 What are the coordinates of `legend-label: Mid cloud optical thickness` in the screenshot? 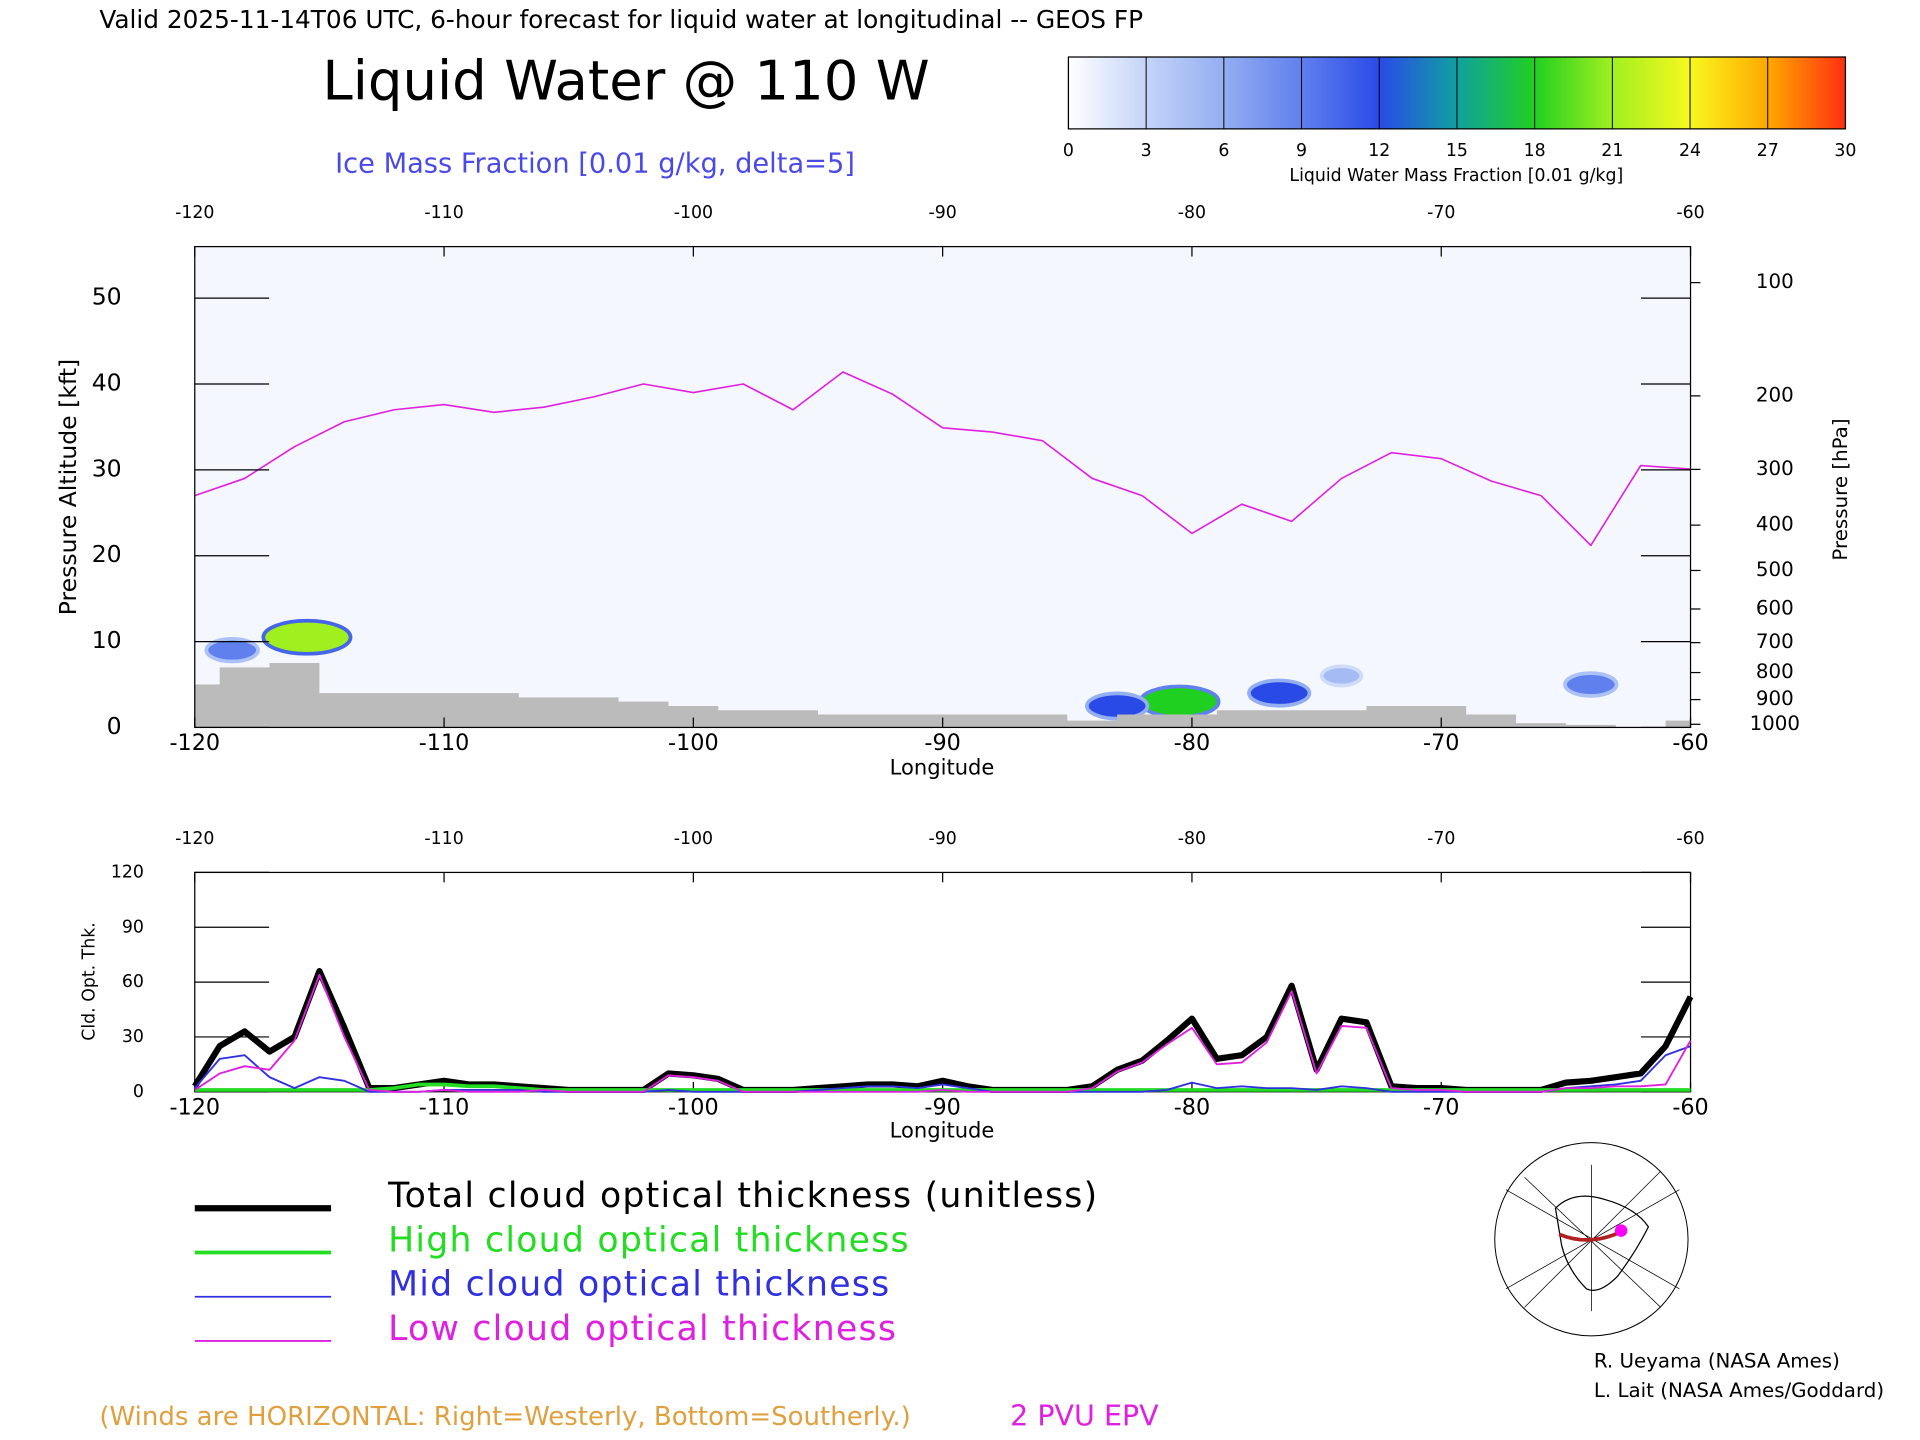 It's located at (639, 1285).